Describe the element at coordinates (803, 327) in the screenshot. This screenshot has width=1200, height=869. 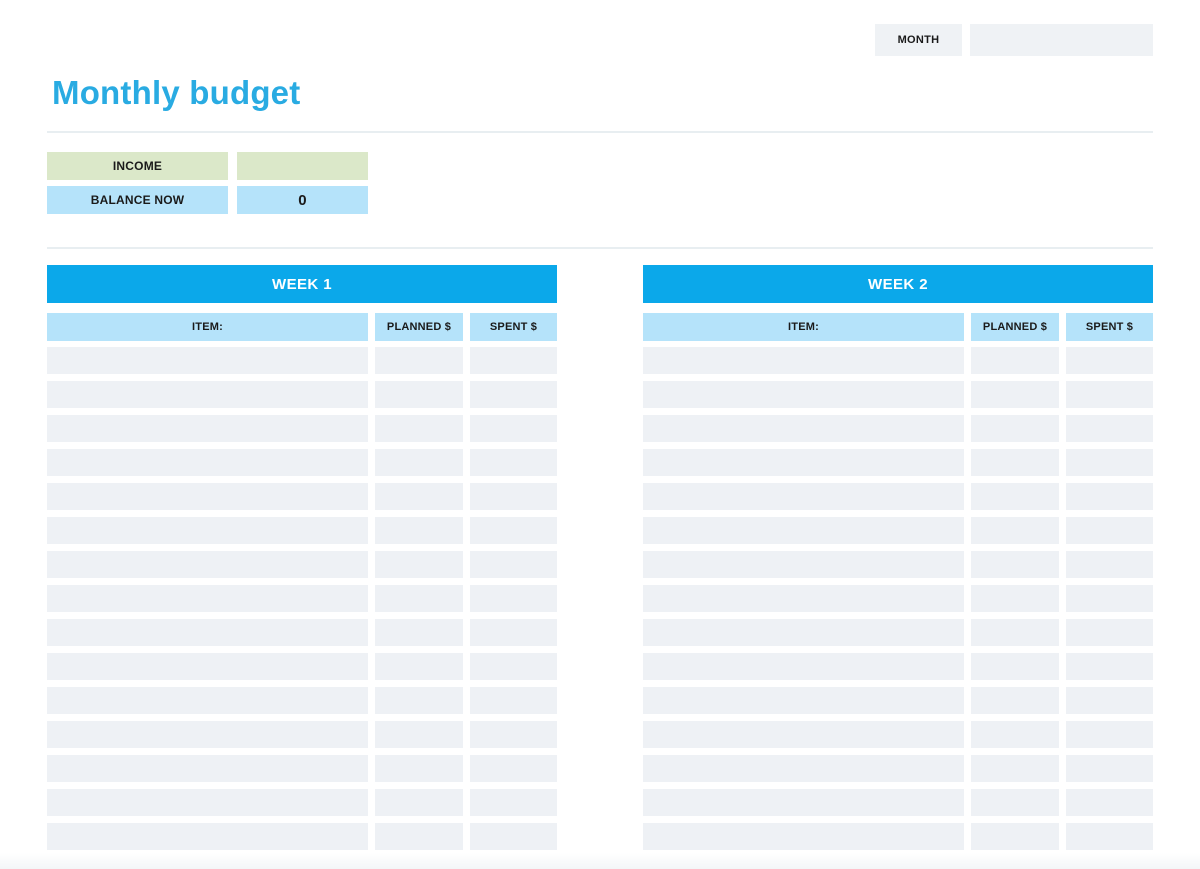
I see `column-header-item: ITEM:` at that location.